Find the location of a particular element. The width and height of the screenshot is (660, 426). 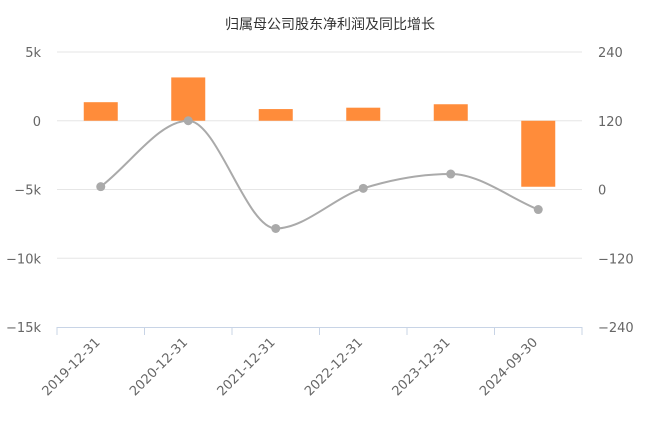

x-axis-tick-label: 2020-12-31 is located at coordinates (159, 367).